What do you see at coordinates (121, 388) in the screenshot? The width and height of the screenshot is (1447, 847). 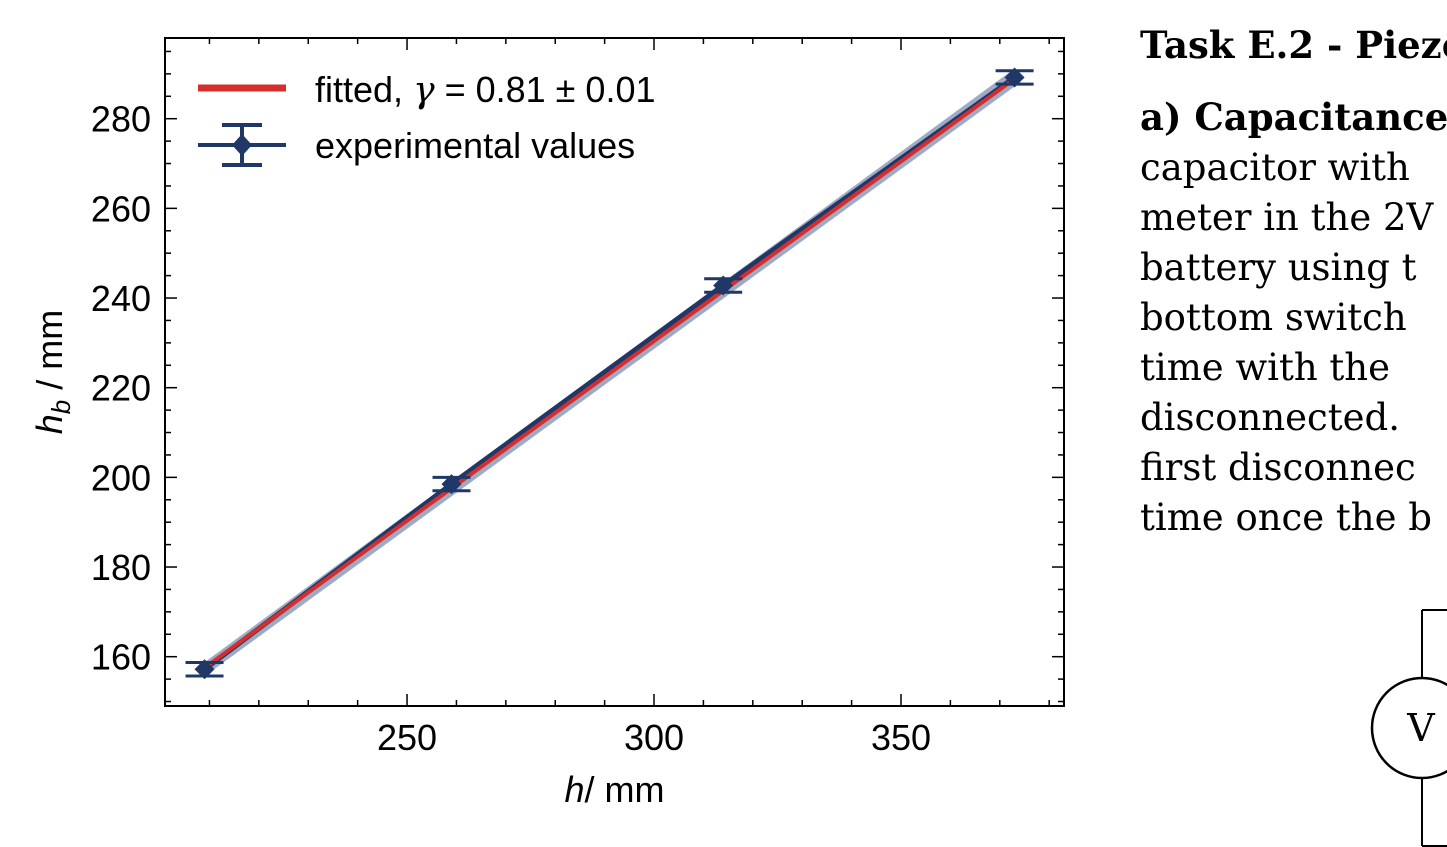 I see `y-tick-label: 220` at bounding box center [121, 388].